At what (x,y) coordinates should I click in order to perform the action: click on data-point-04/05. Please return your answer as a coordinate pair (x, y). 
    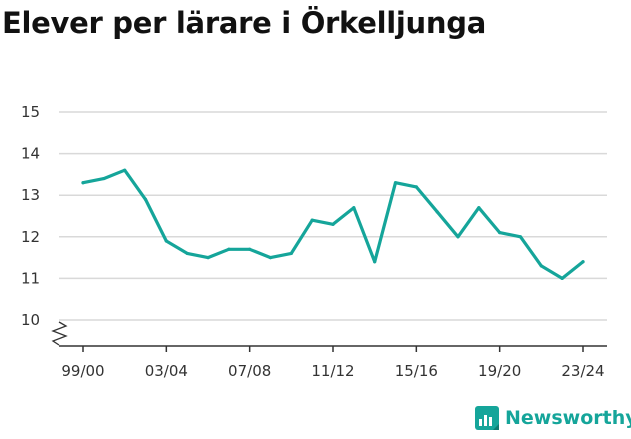
    Looking at the image, I should click on (187, 253).